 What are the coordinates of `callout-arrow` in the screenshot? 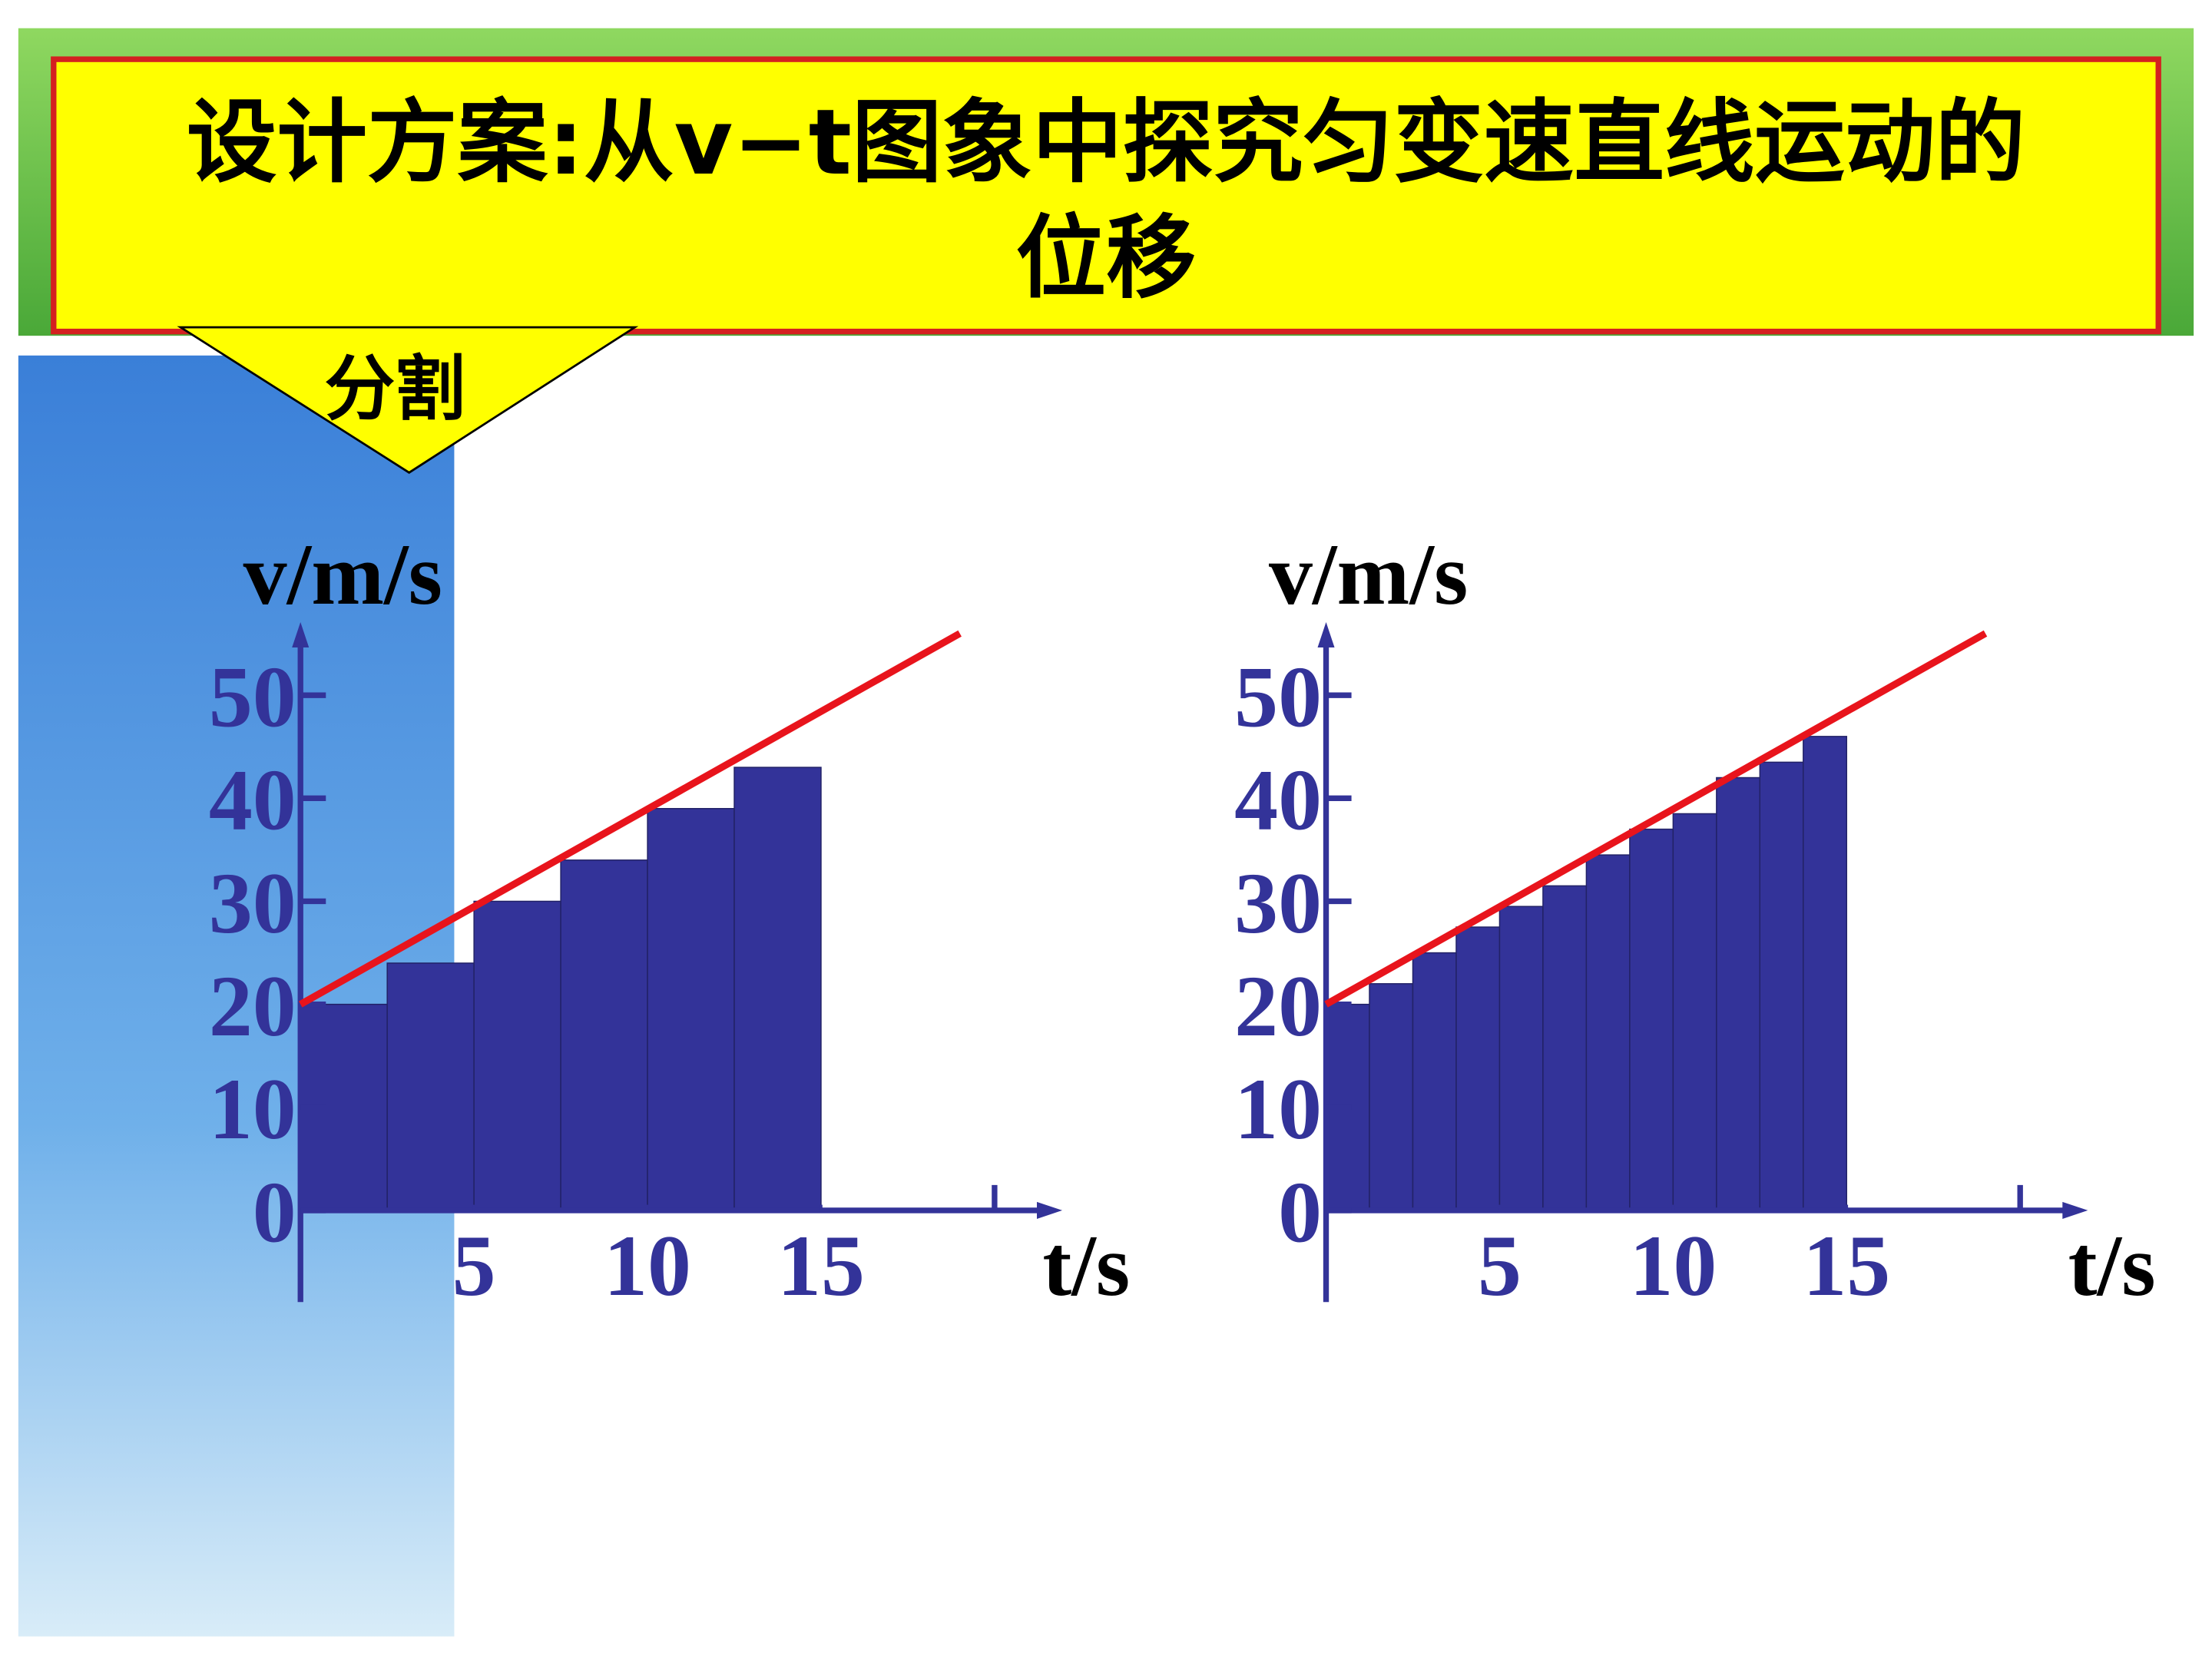 It's located at (408, 400).